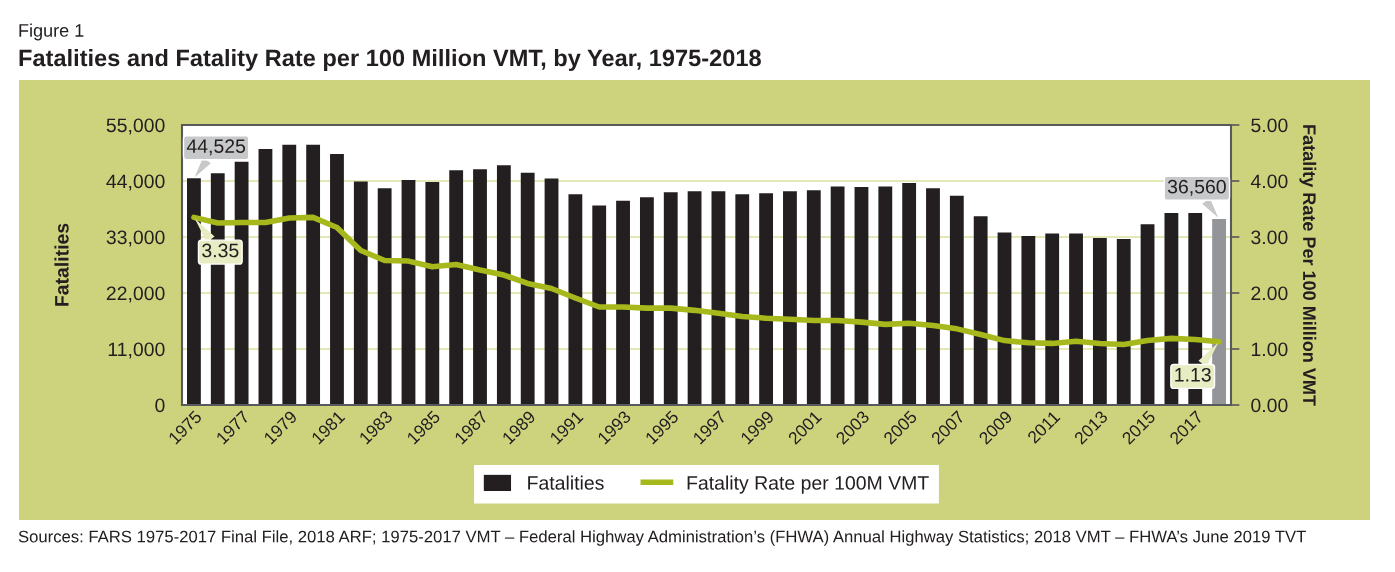  Describe the element at coordinates (220, 250) in the screenshot. I see `data-label: 3.35` at that location.